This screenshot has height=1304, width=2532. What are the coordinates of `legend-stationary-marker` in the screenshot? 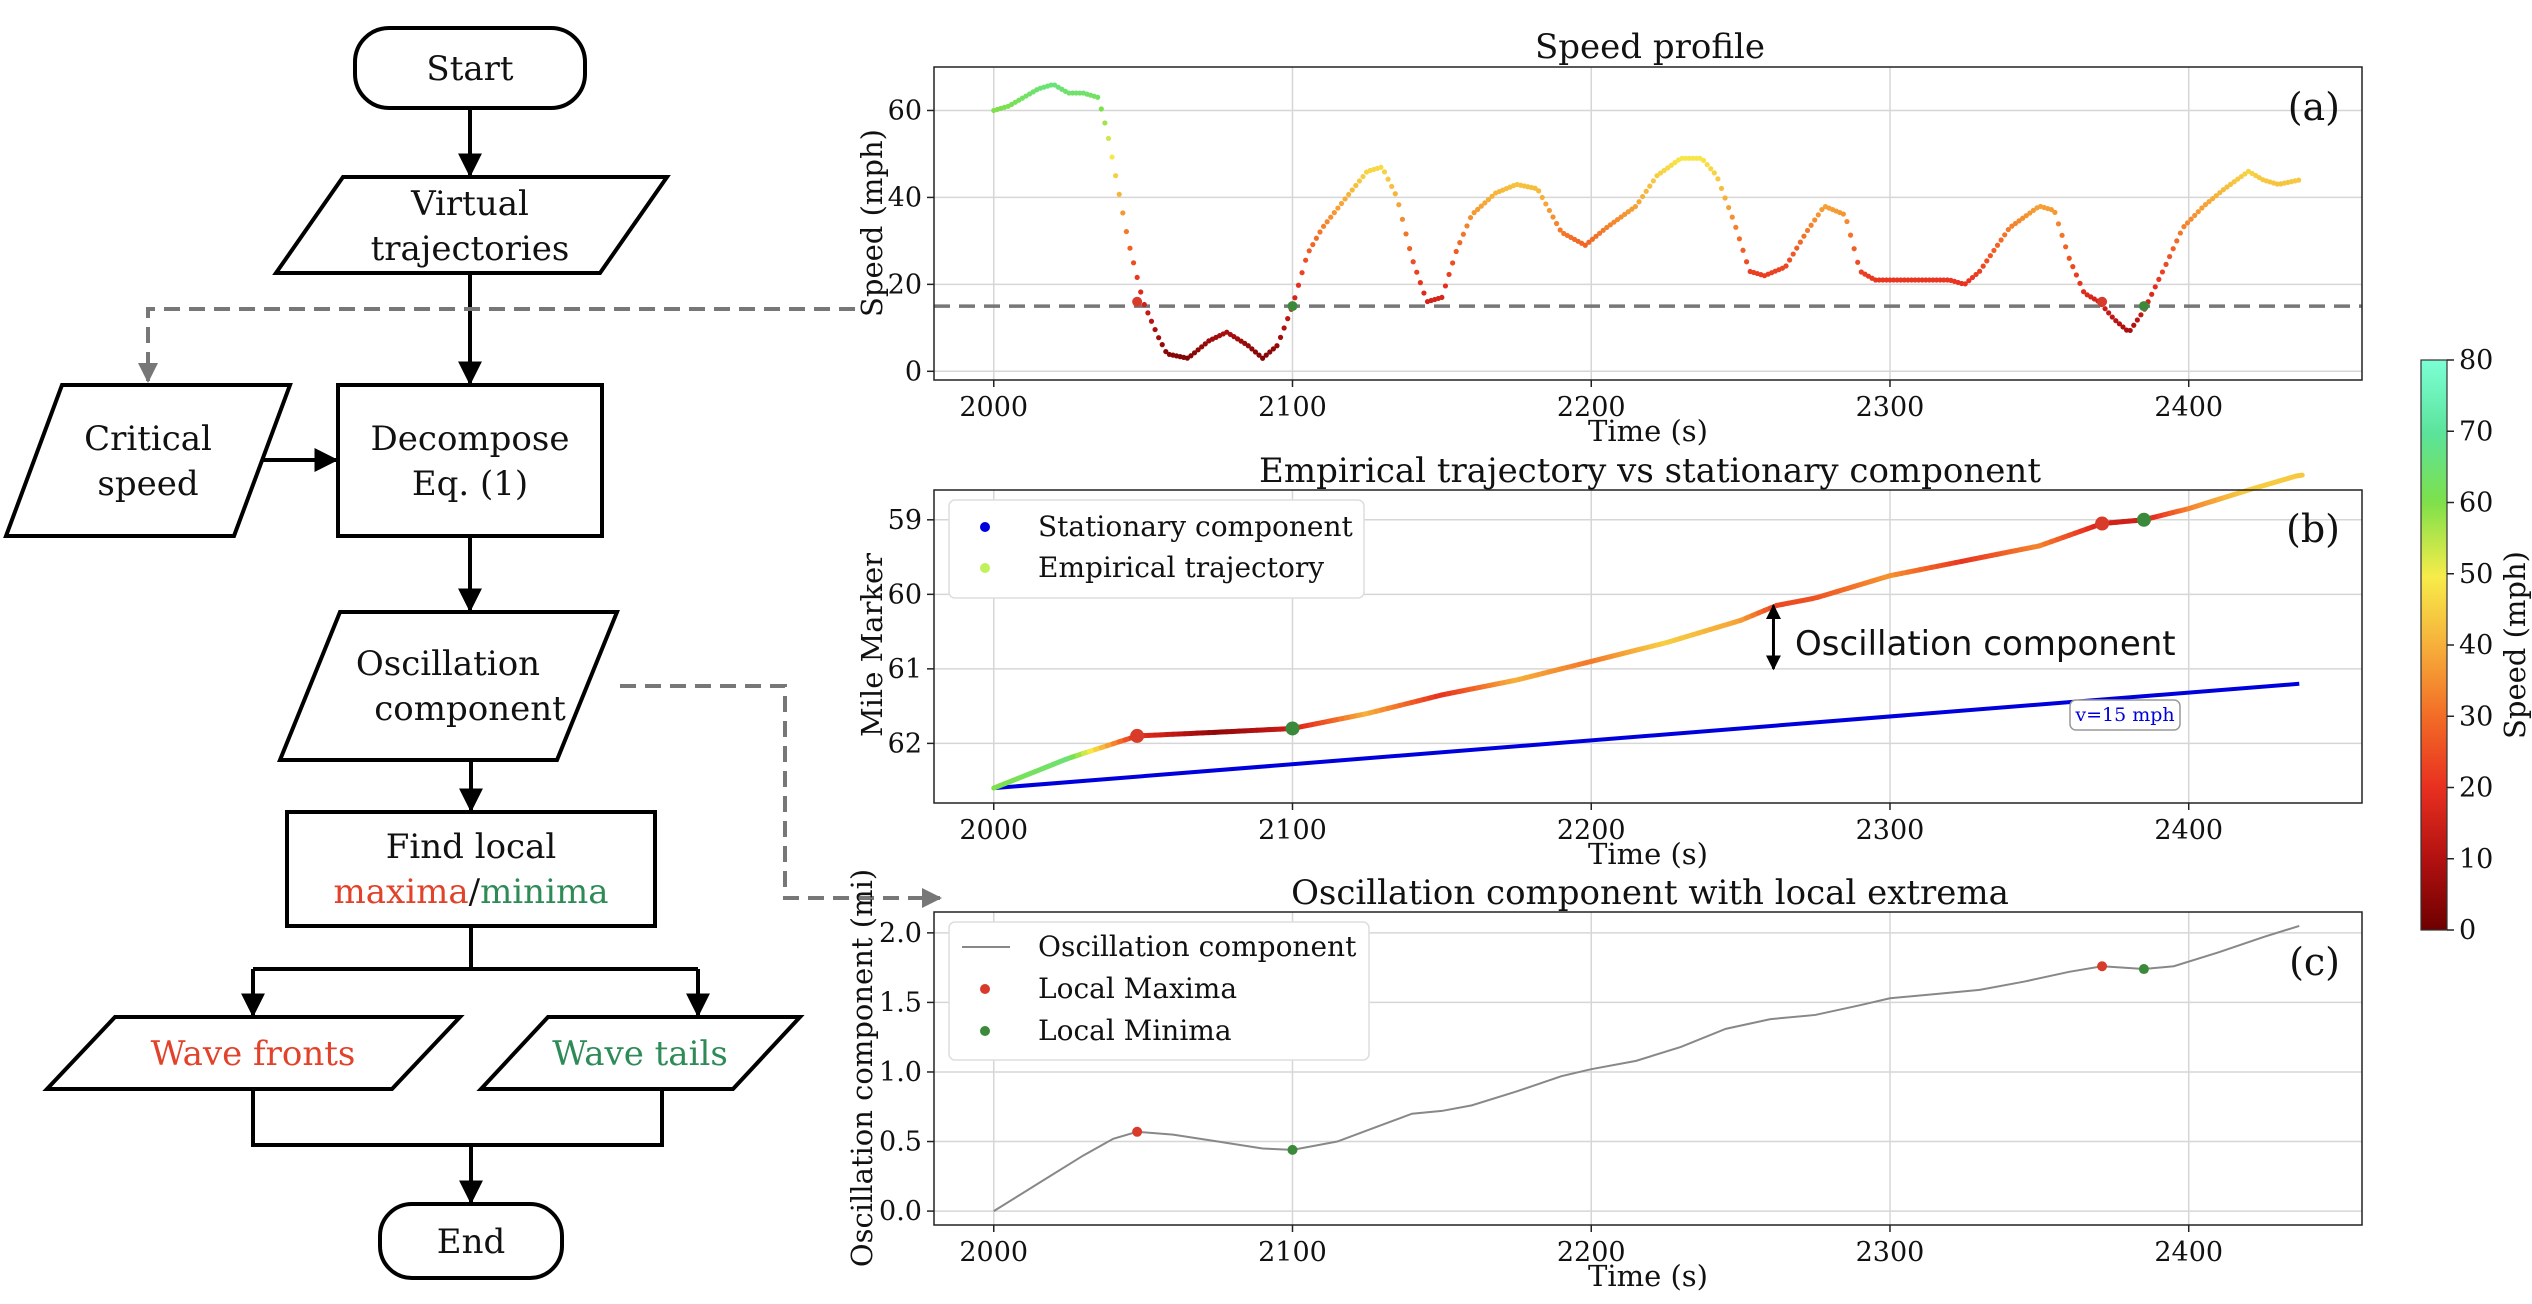 It's located at (985, 527).